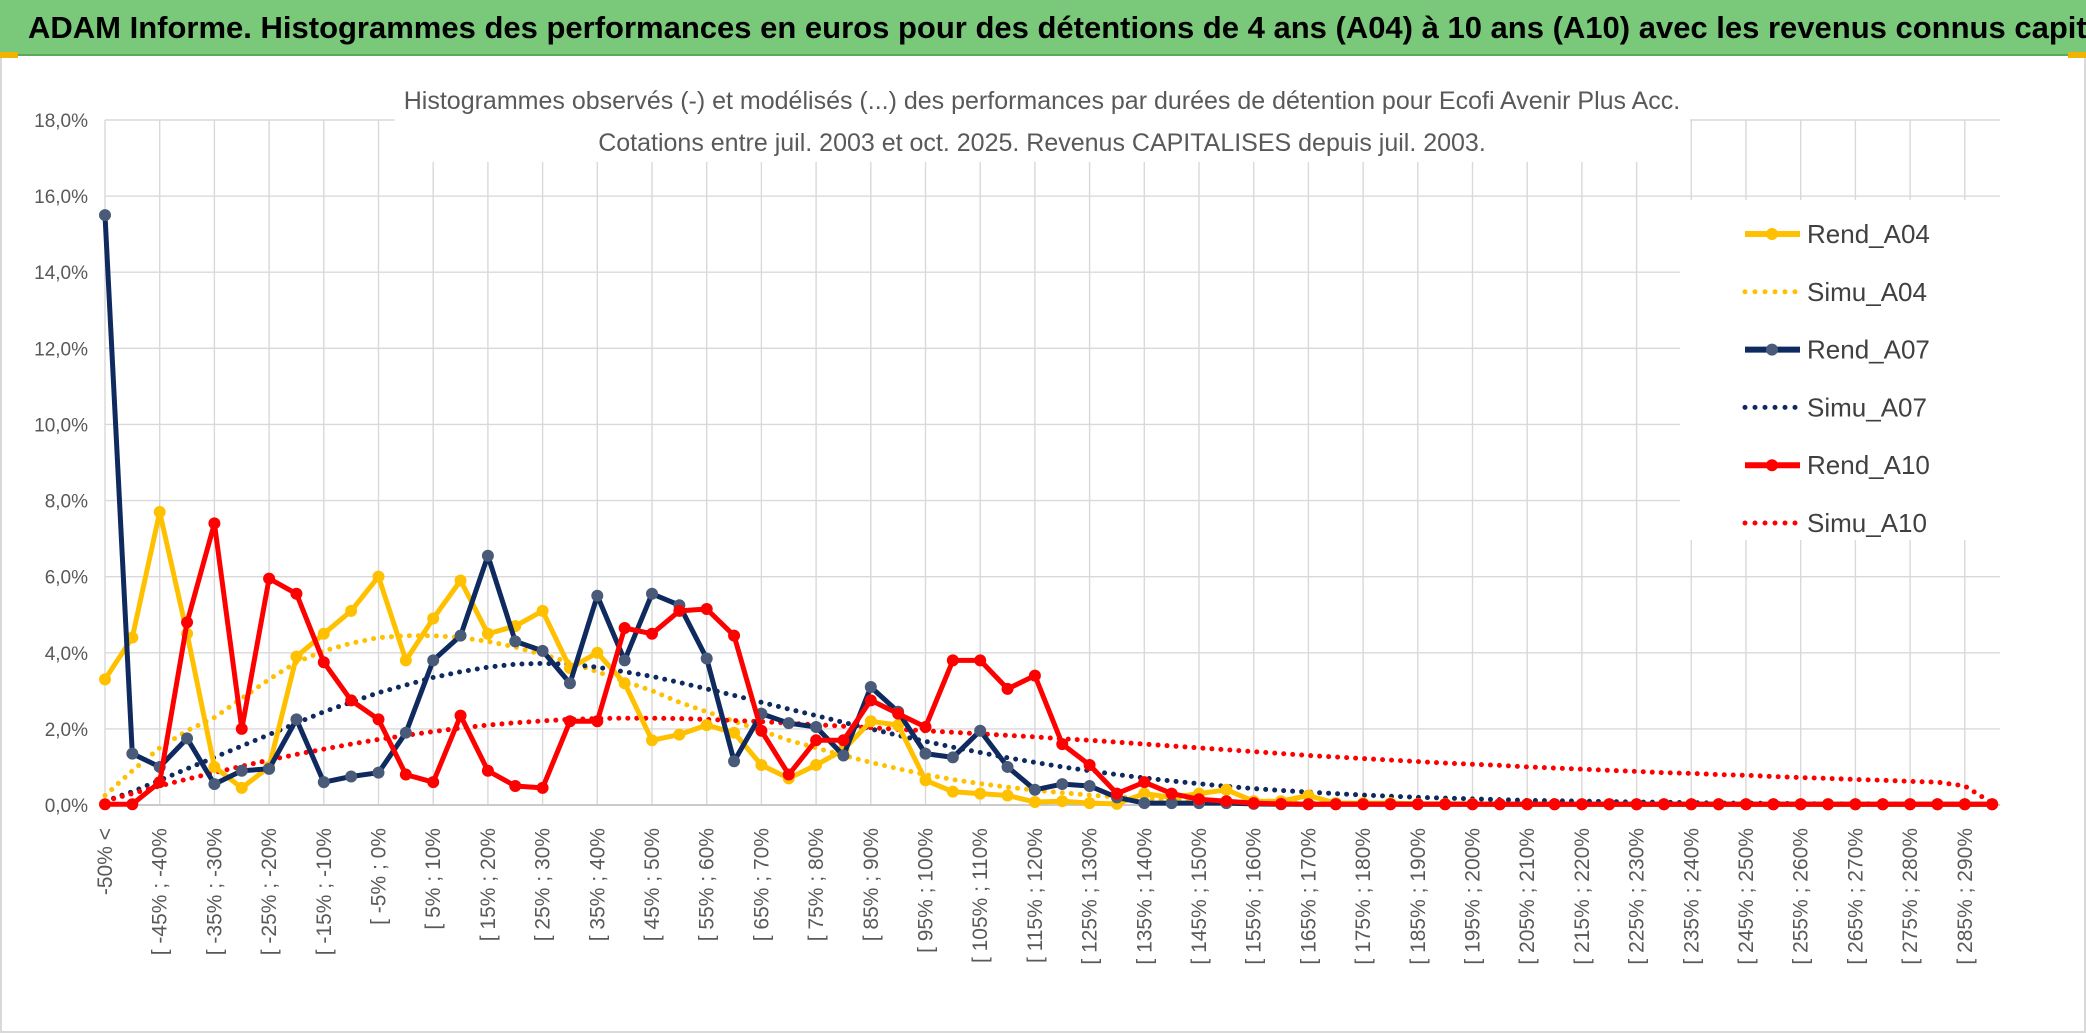 Image resolution: width=2086 pixels, height=1033 pixels. What do you see at coordinates (1868, 465) in the screenshot?
I see `legend-label-rend-a10: Rend_A10` at bounding box center [1868, 465].